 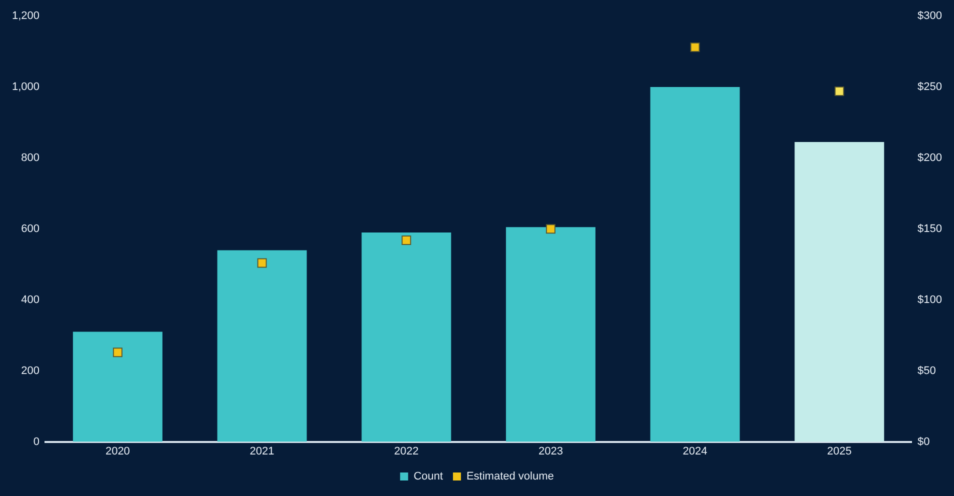 What do you see at coordinates (117, 451) in the screenshot?
I see `x-tick-label: 2020` at bounding box center [117, 451].